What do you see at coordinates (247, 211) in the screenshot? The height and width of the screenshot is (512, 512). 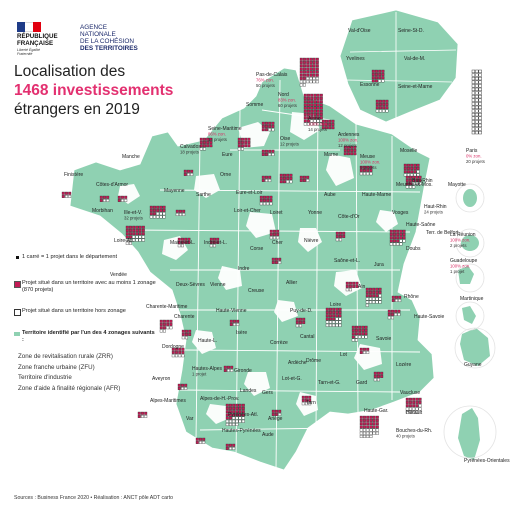 I see `dept-label: Loir-et-Cher` at bounding box center [247, 211].